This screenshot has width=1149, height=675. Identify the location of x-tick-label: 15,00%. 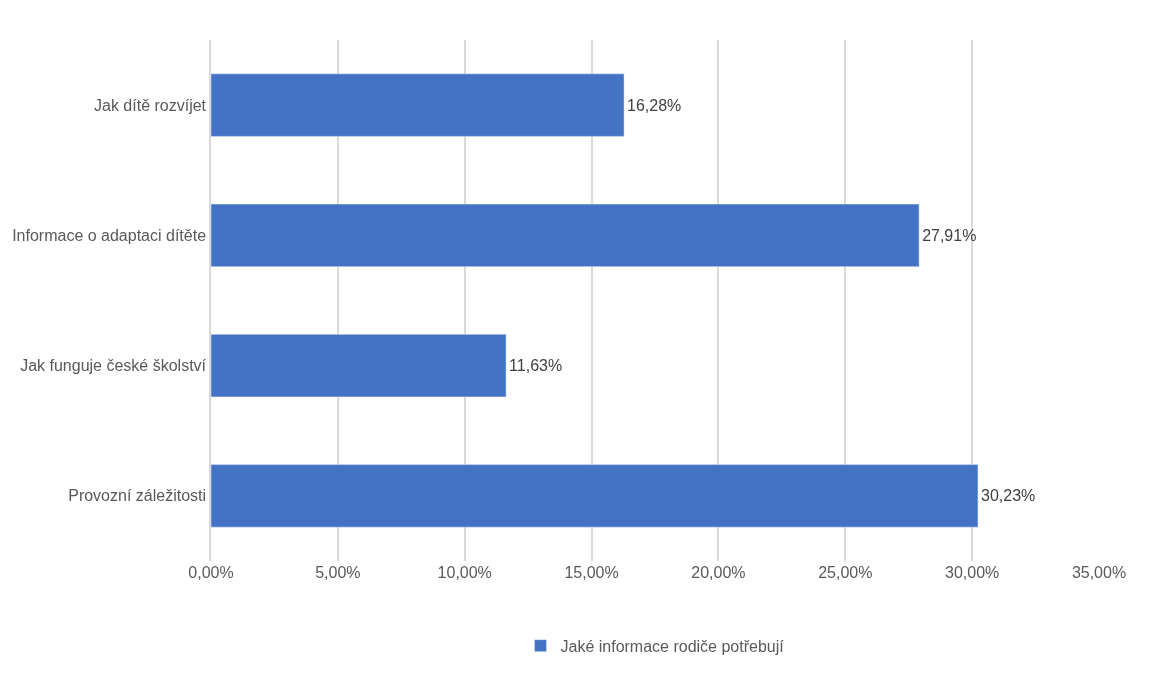
(591, 572).